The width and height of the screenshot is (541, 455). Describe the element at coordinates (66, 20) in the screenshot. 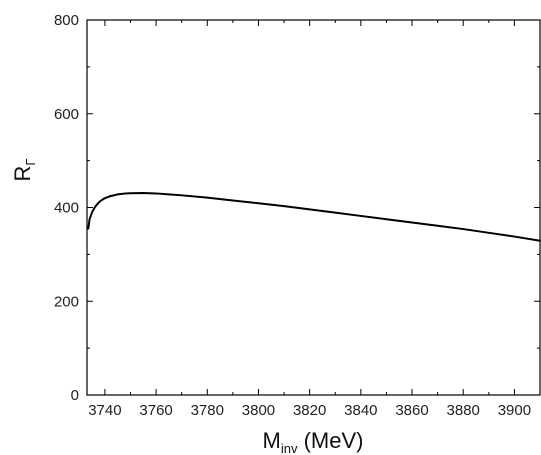

I see `y-tick-label: 800` at that location.